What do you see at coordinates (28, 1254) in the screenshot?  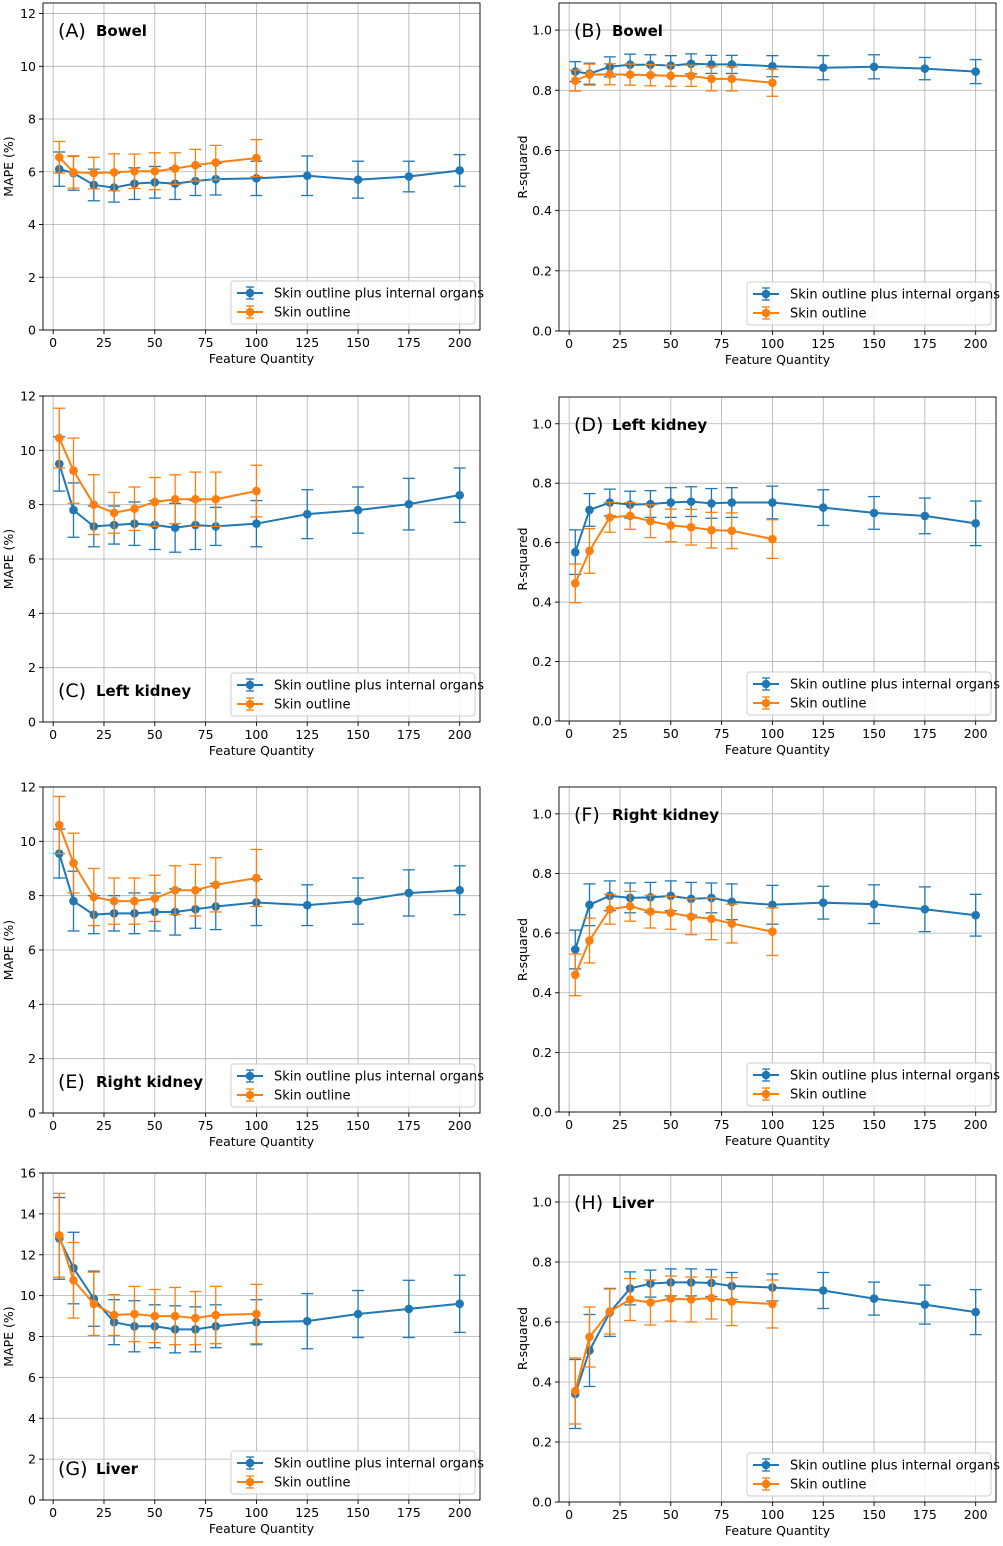 I see `y-tick-label: 12` at bounding box center [28, 1254].